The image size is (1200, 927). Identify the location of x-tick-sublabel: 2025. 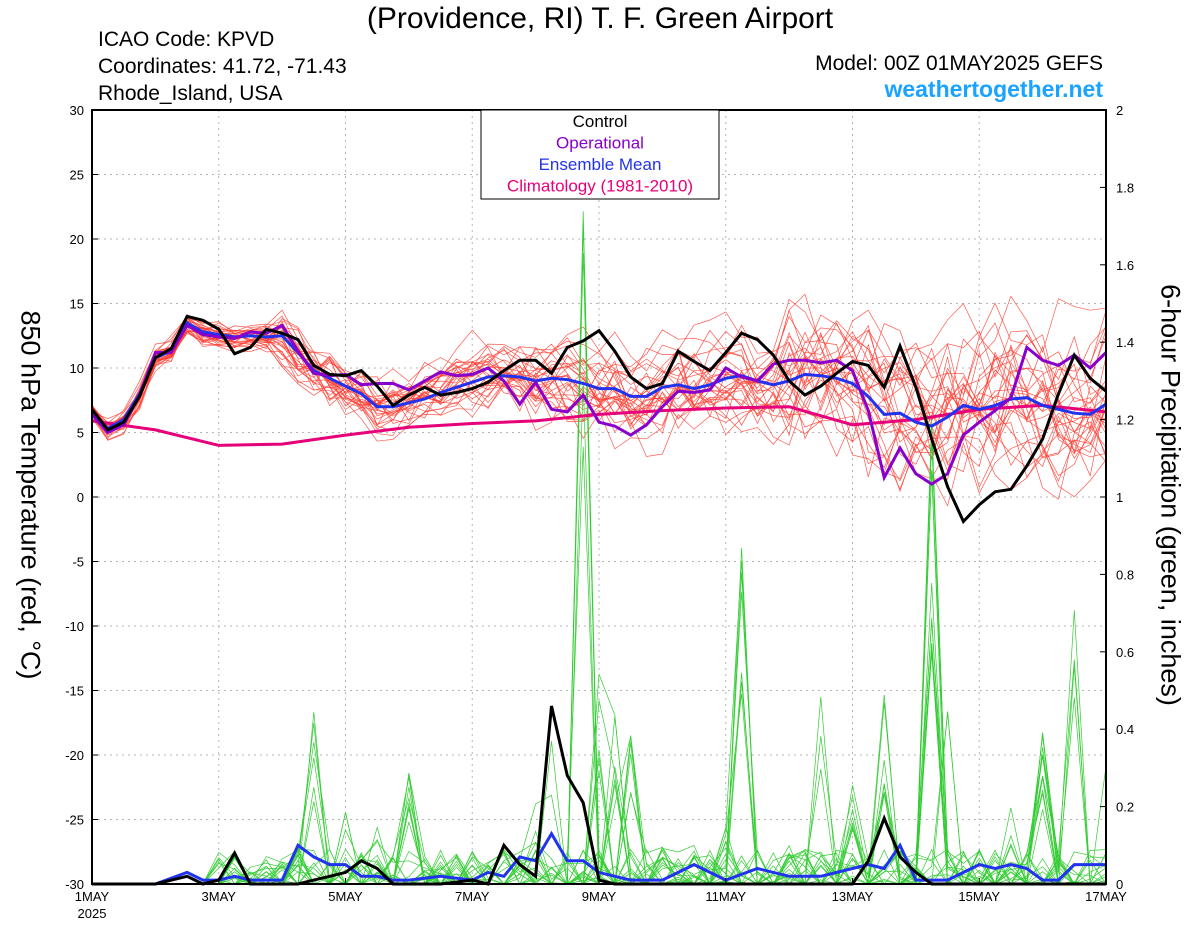
(92, 913).